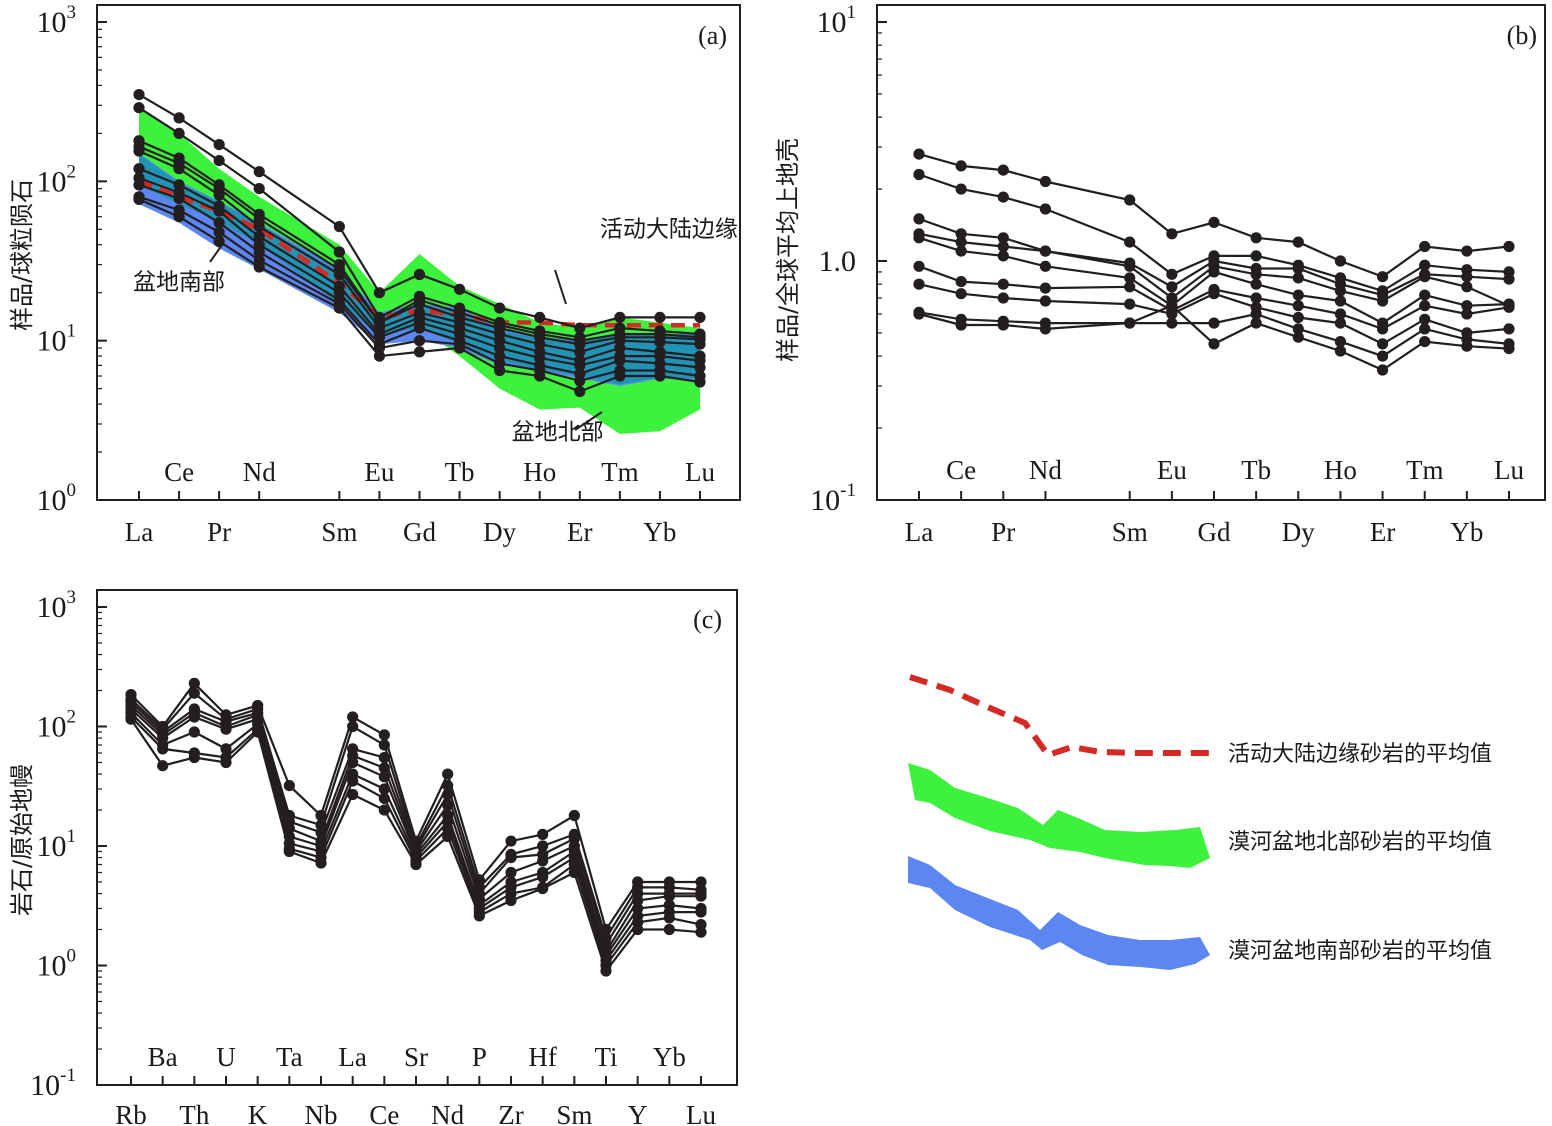 Image resolution: width=1552 pixels, height=1126 pixels. Describe the element at coordinates (131, 1113) in the screenshot. I see `panel-c-xtick-label: Rb` at that location.